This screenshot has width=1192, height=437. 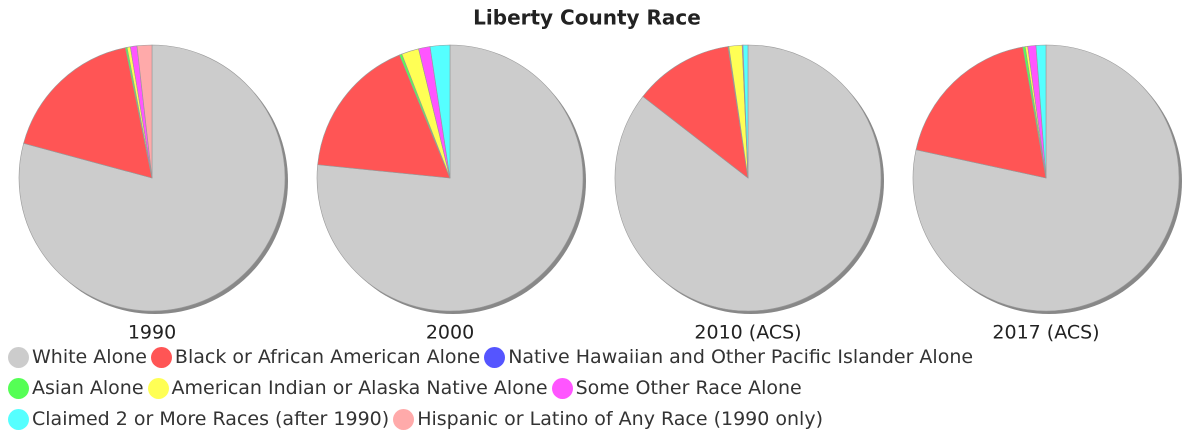 I want to click on pie-label: 2000, so click(x=450, y=333).